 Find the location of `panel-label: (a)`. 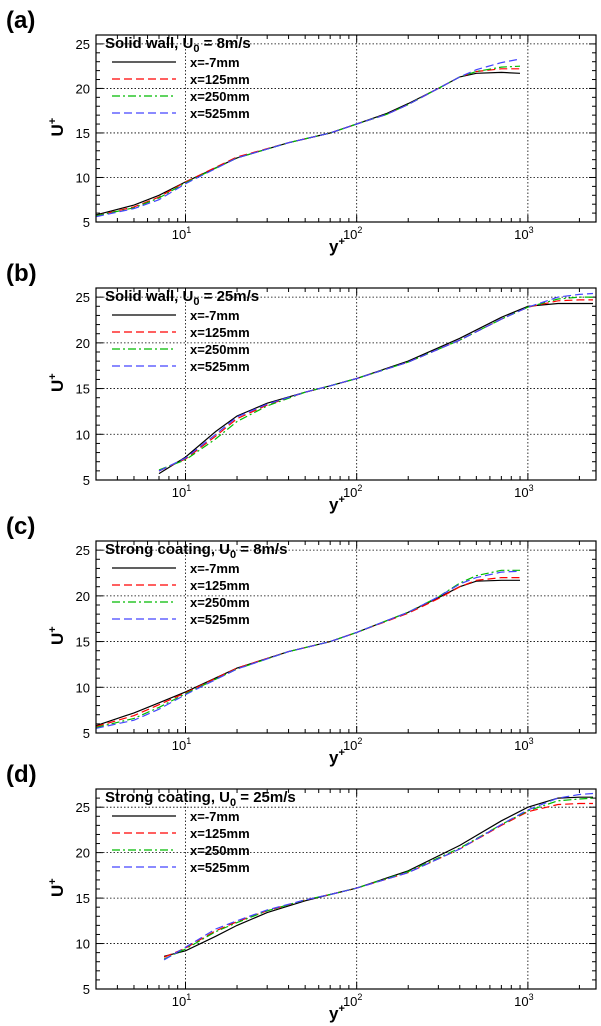

panel-label: (a) is located at coordinates (20, 20).